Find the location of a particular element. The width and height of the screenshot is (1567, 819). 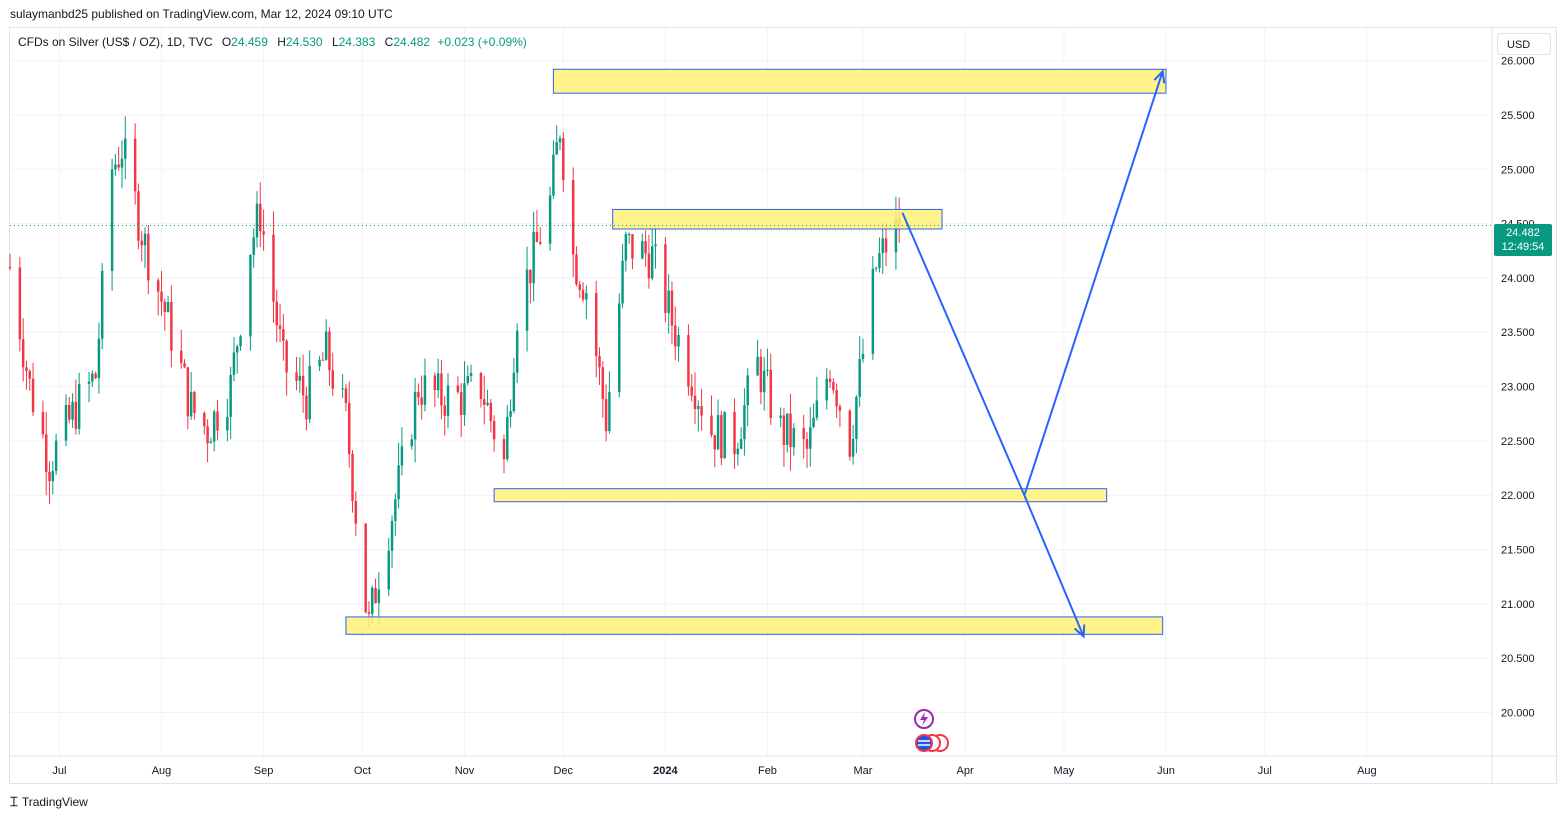

x-tick-label: Feb is located at coordinates (767, 771).